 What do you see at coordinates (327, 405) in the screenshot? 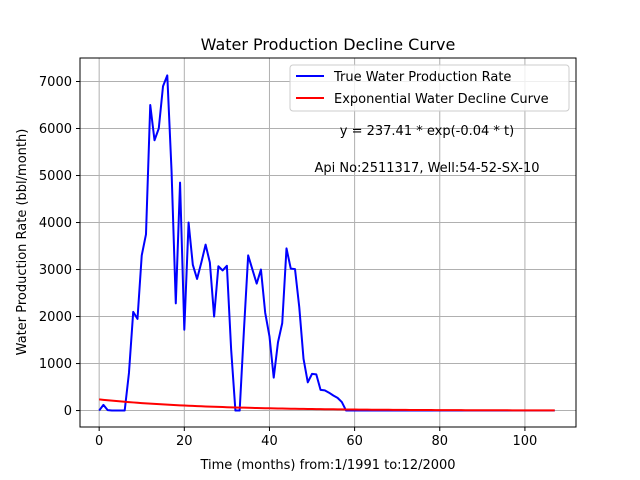
I see `series-line-decline-curve` at bounding box center [327, 405].